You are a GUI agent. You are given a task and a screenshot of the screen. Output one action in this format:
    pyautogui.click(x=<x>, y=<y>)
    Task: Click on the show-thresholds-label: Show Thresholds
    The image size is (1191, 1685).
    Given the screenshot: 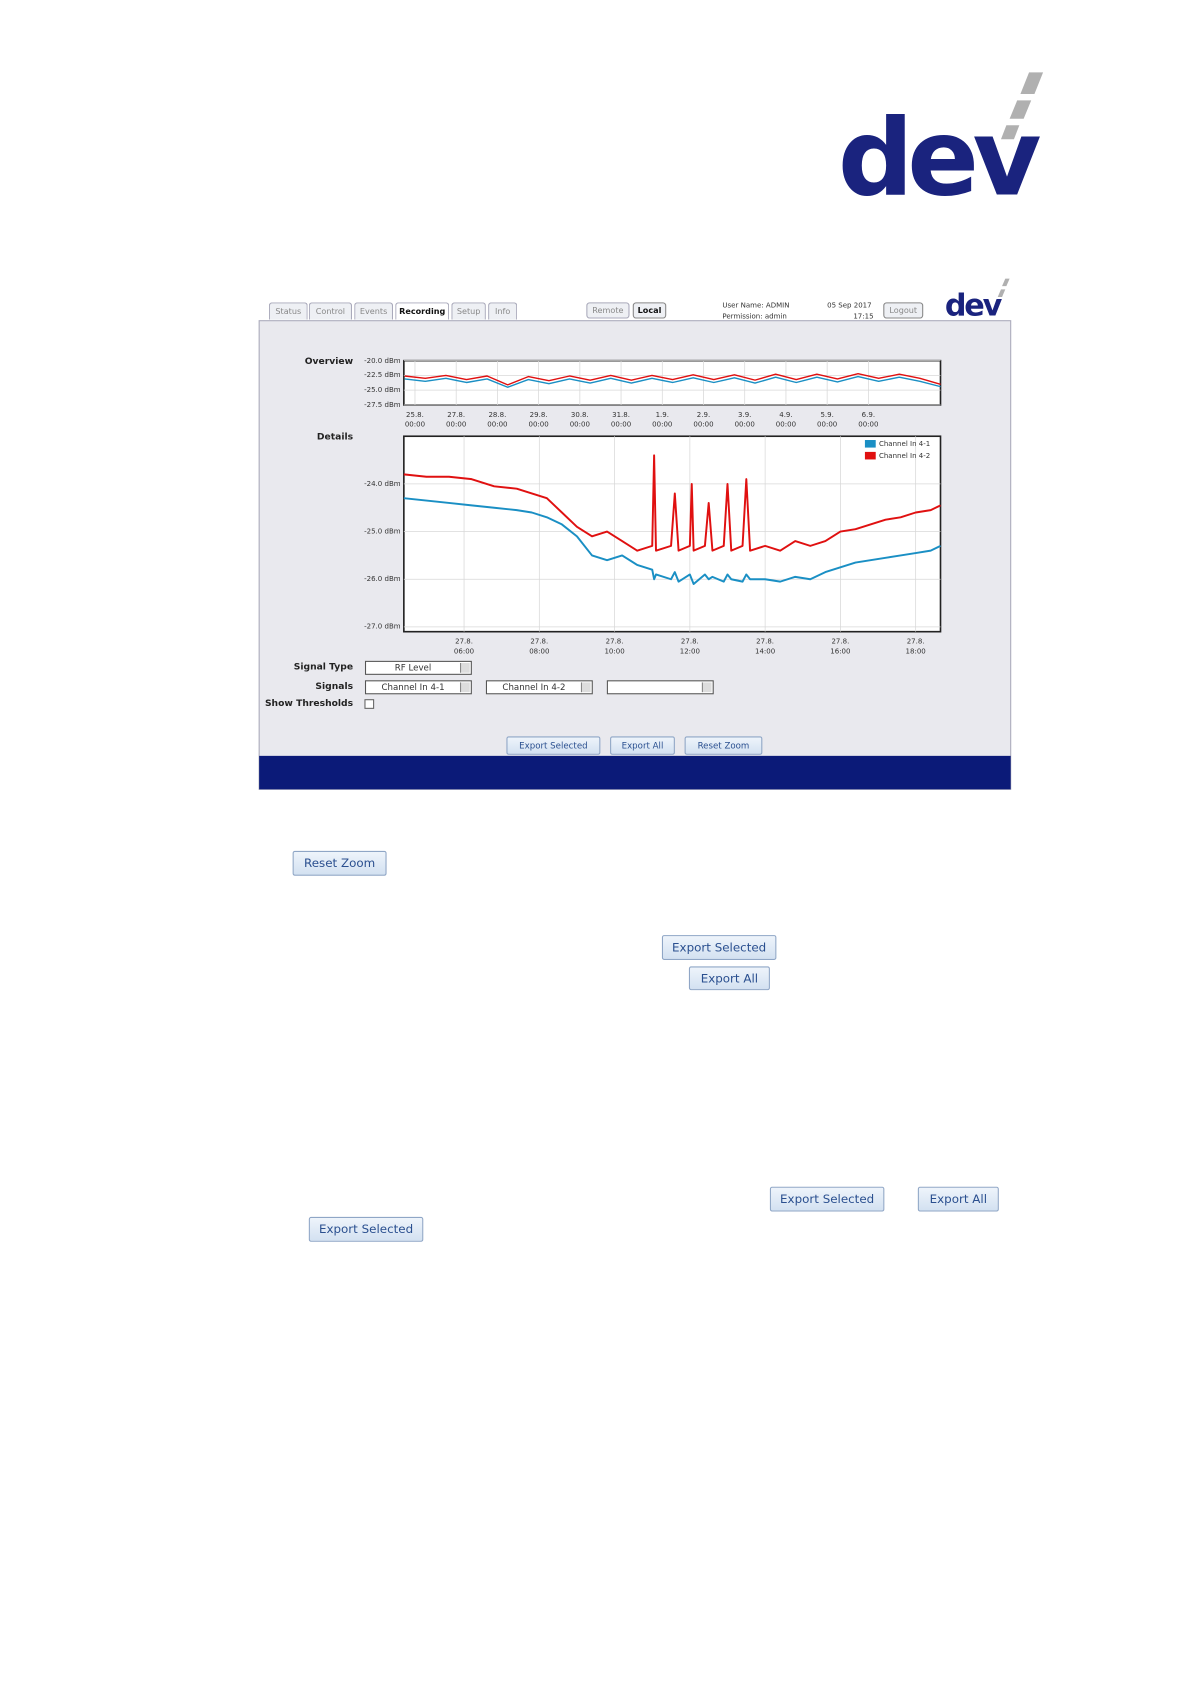 What is the action you would take?
    pyautogui.click(x=309, y=704)
    